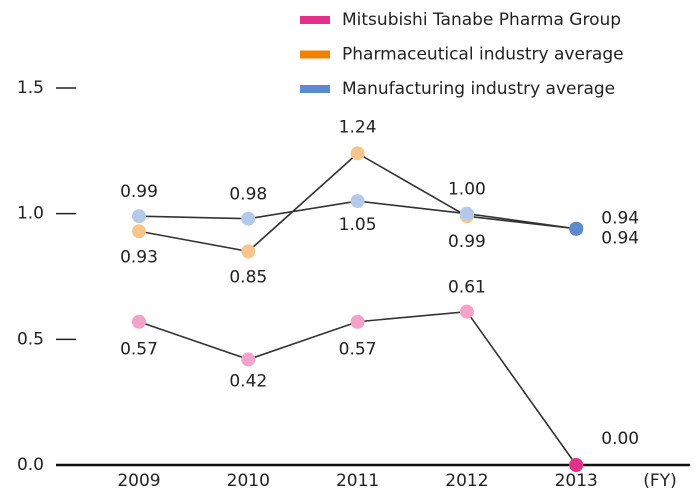 The width and height of the screenshot is (695, 493). Describe the element at coordinates (466, 481) in the screenshot. I see `x-tick-label: 2012` at that location.